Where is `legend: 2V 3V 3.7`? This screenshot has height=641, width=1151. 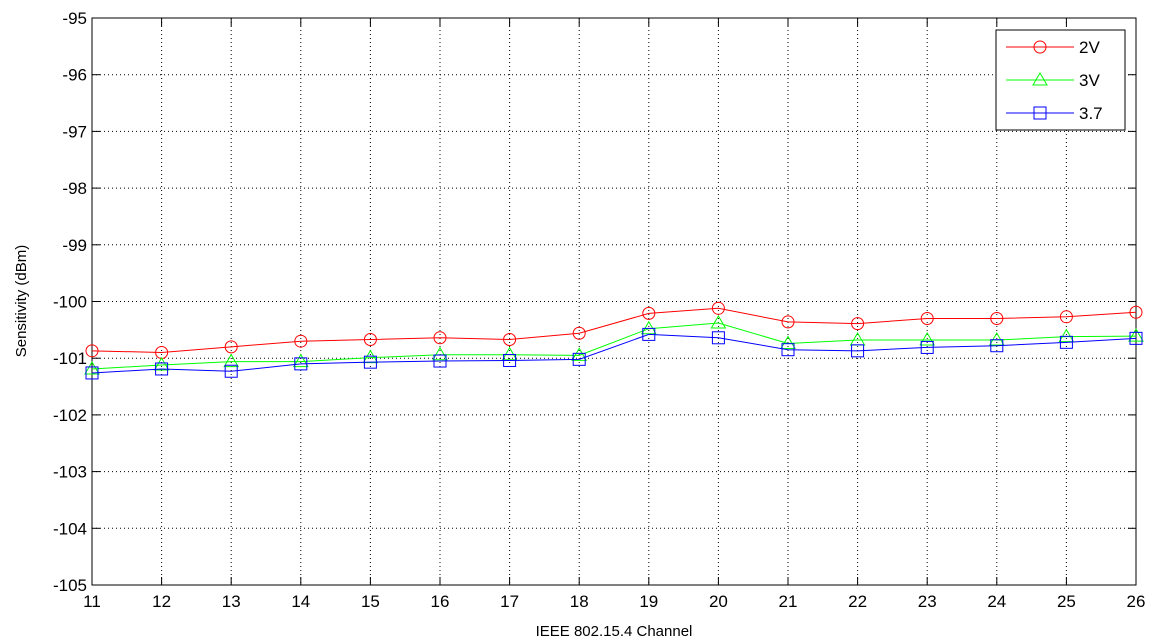 legend: 2V 3V 3.7 is located at coordinates (1060, 80).